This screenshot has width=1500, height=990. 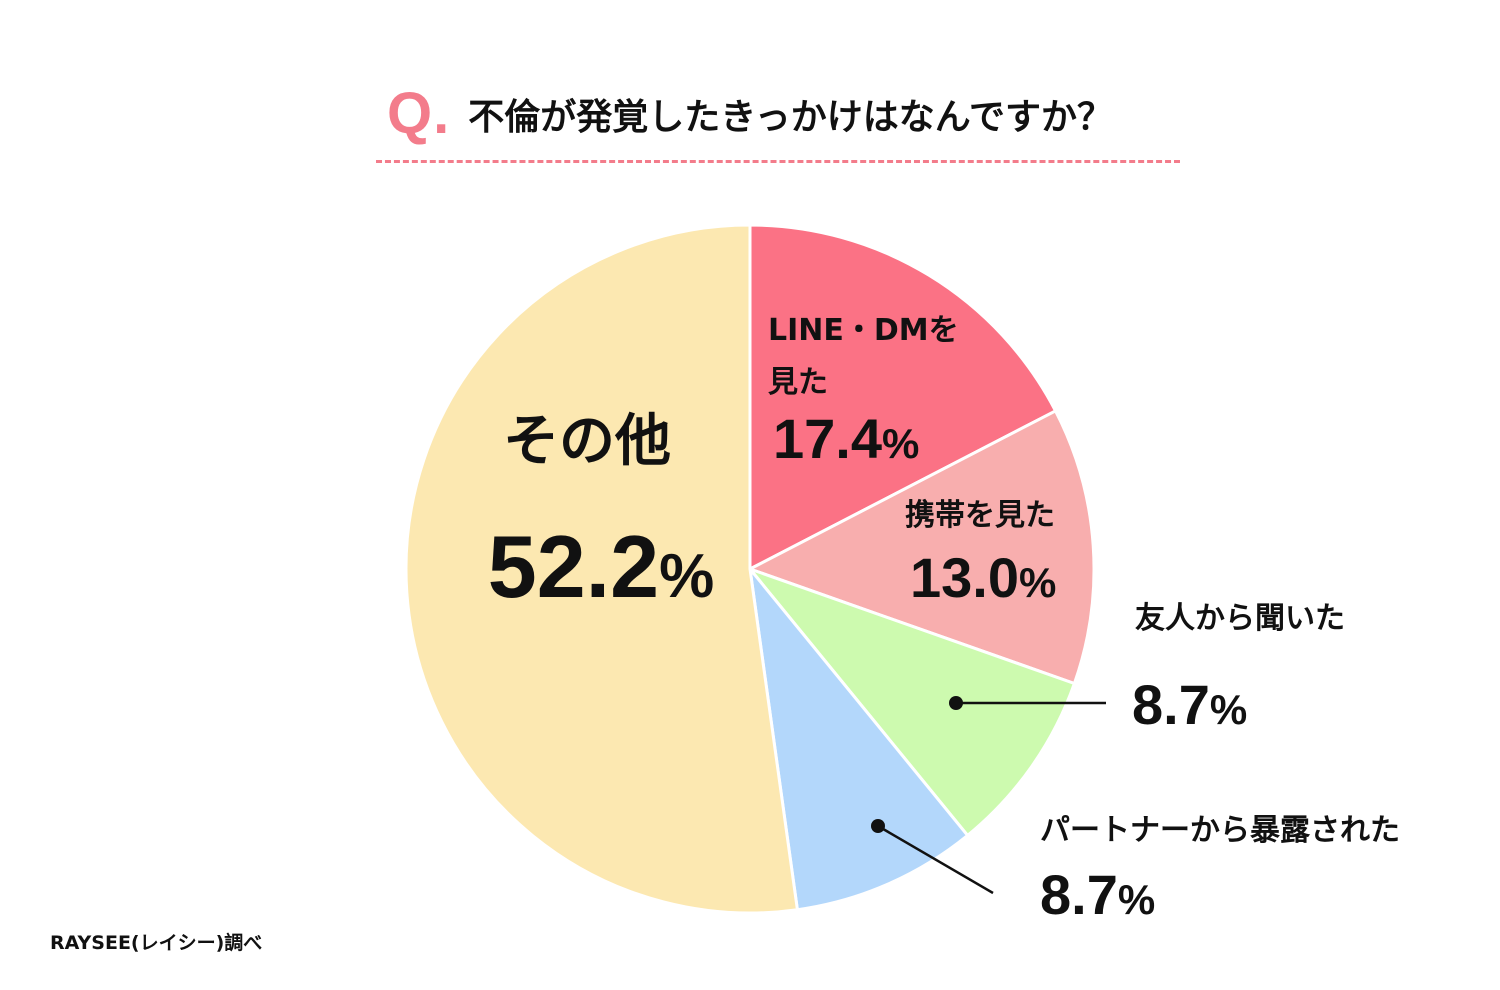 I want to click on data-label-3: 8.7%, so click(x=1189, y=704).